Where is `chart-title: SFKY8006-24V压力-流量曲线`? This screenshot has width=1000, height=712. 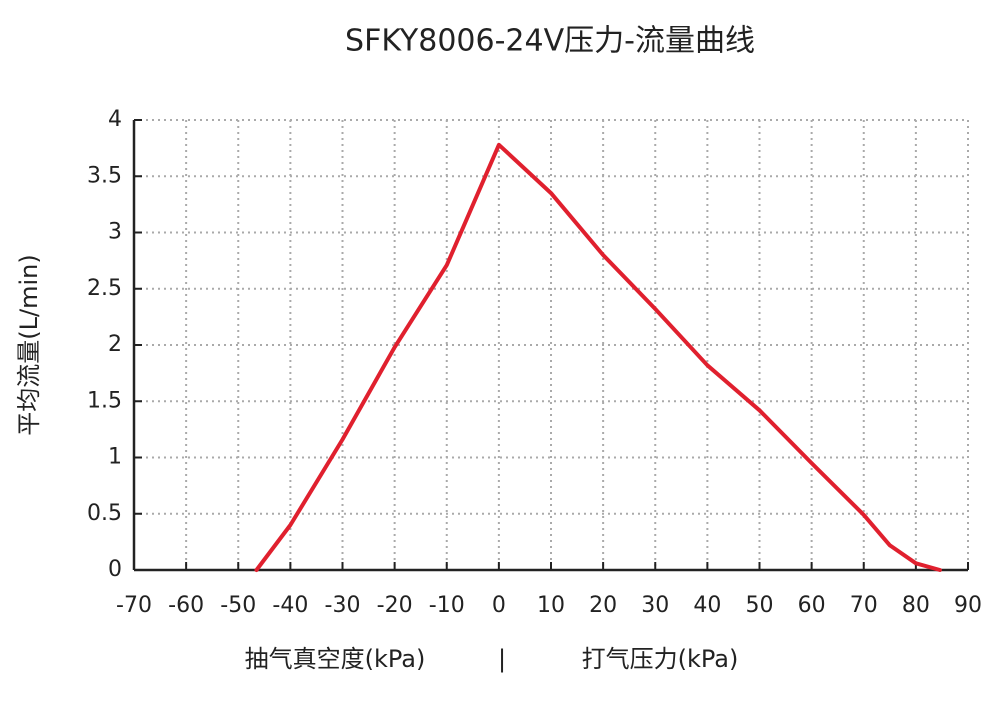
chart-title: SFKY8006-24V压力-流量曲线 is located at coordinates (550, 41).